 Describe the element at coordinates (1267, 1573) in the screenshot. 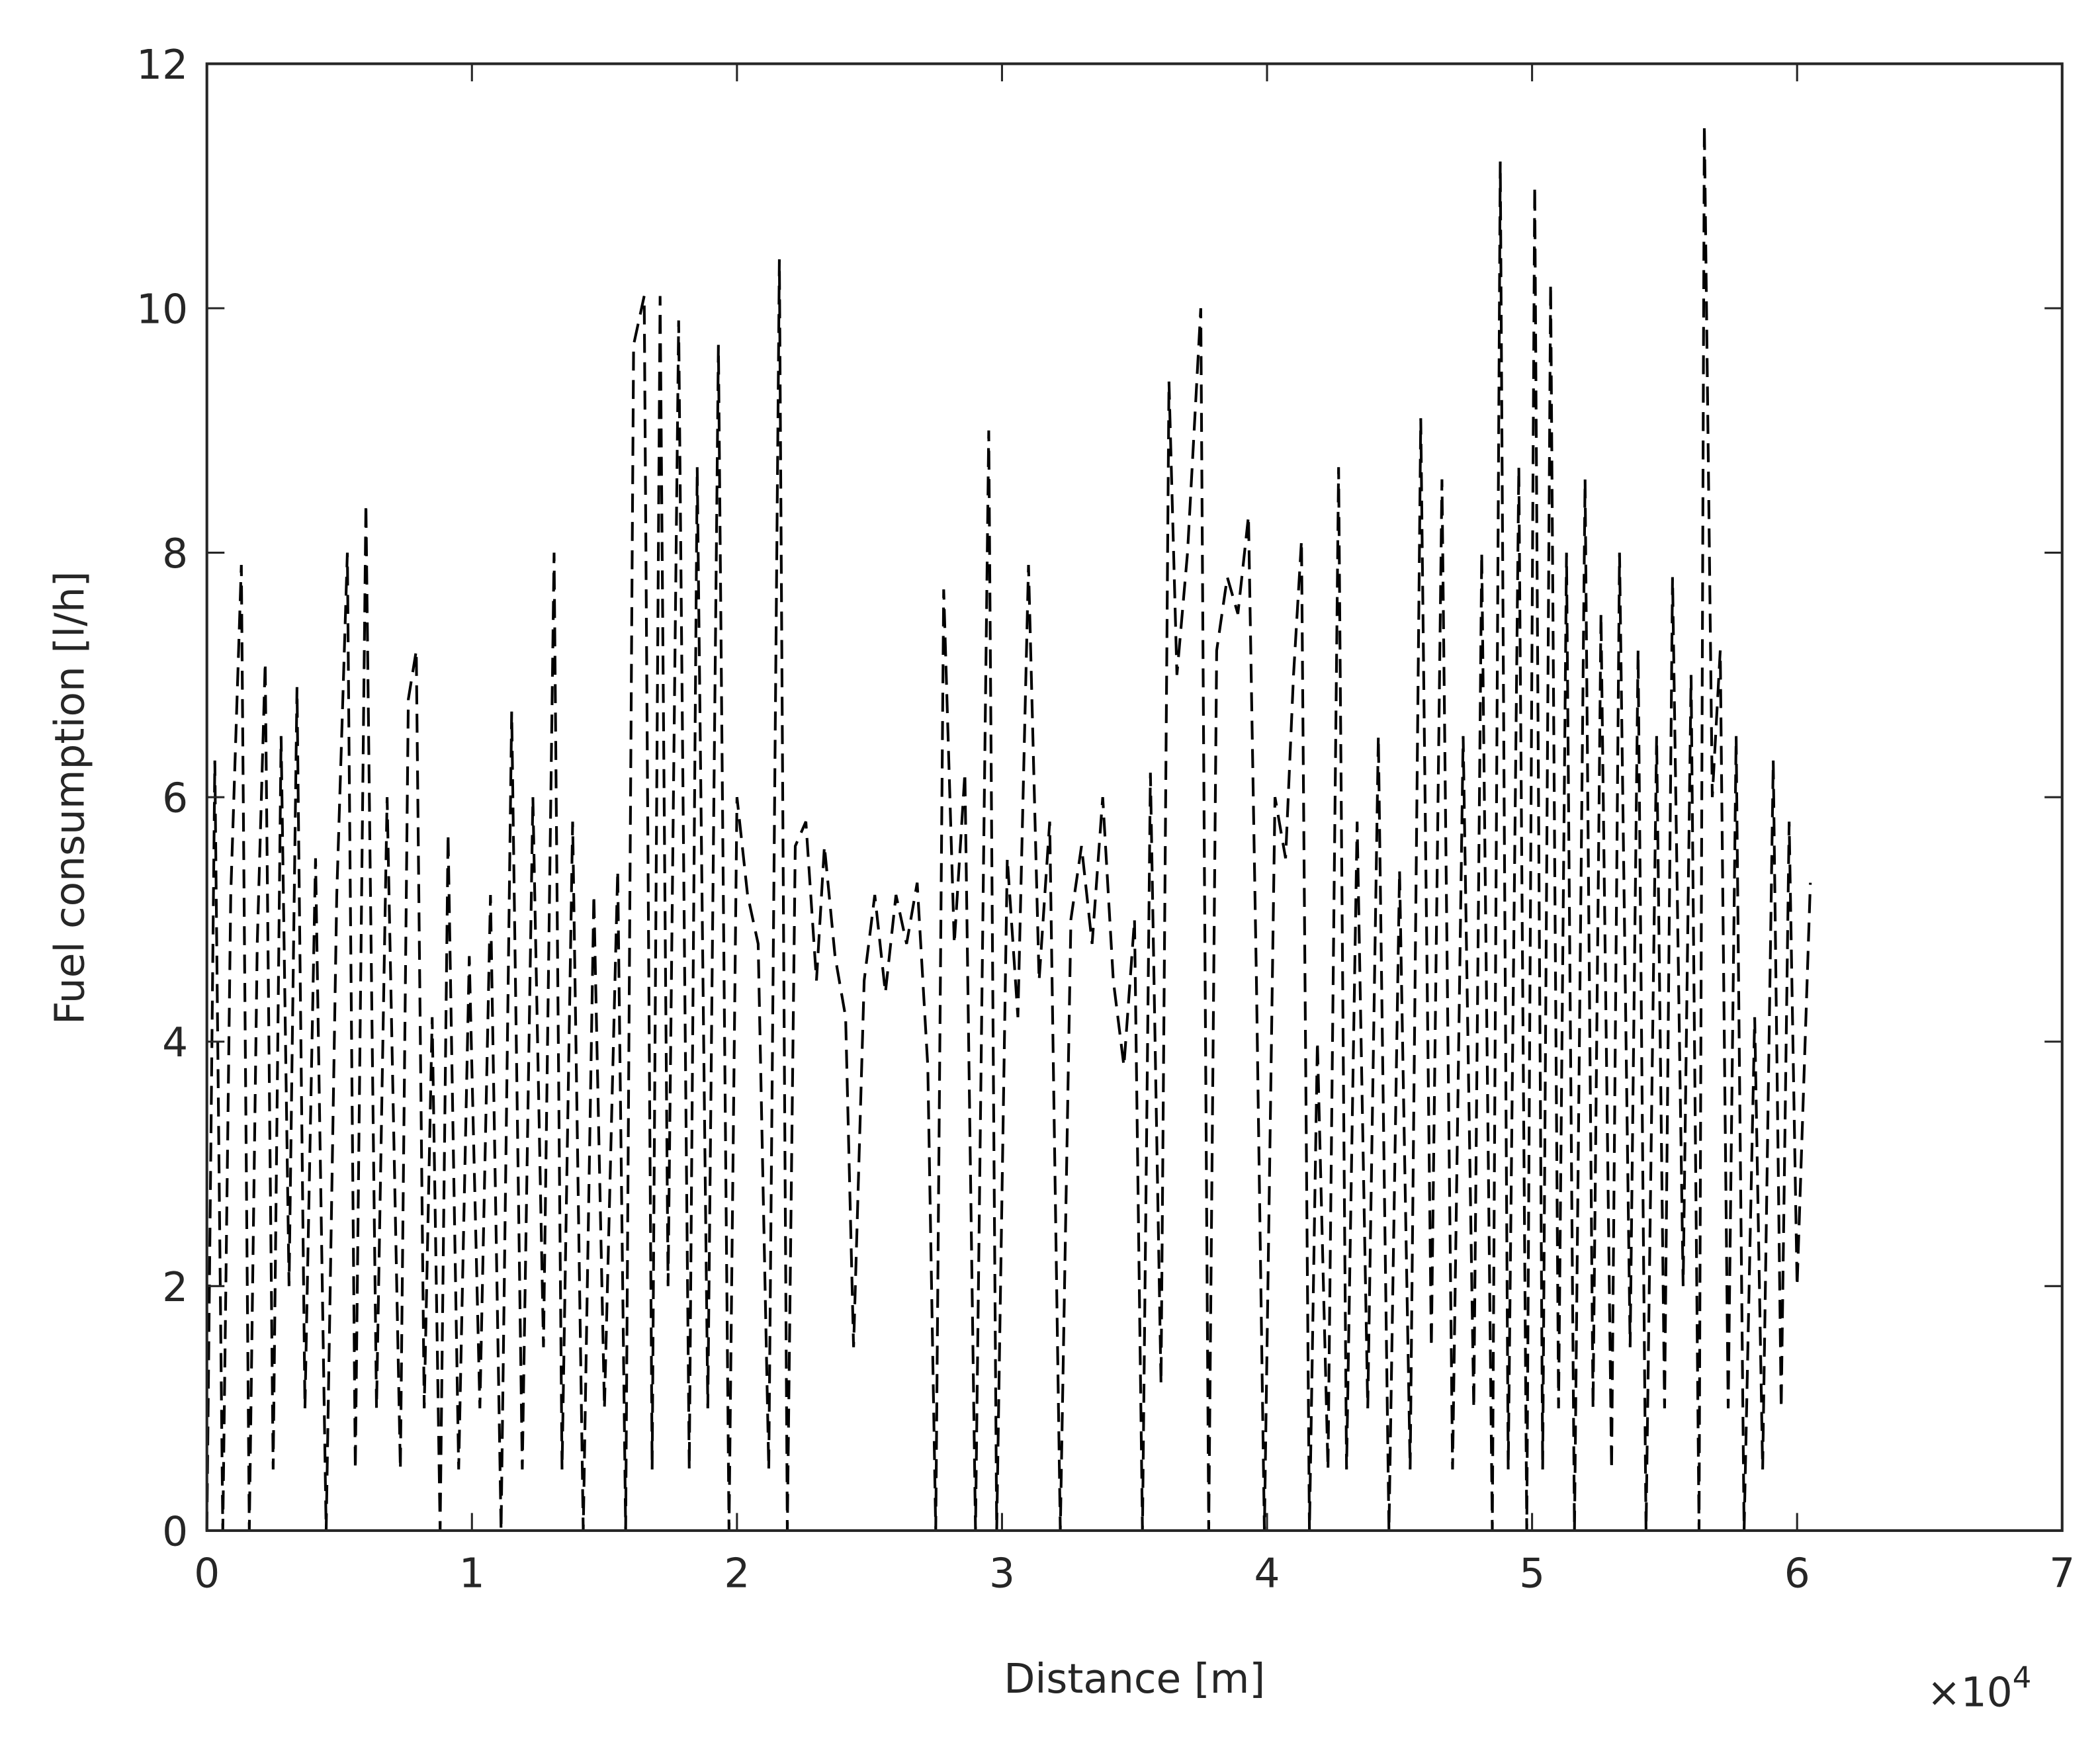

I see `x-tick-label: 4` at that location.